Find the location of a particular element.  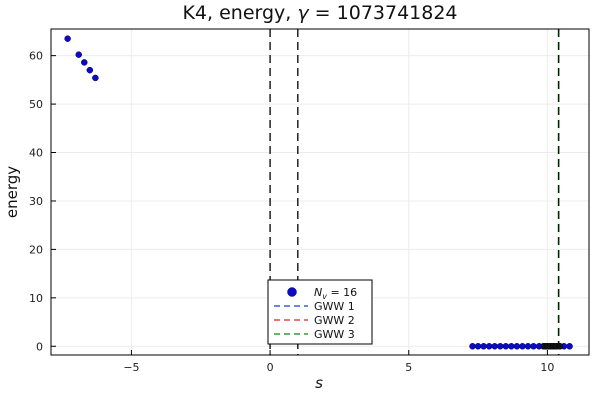

y-tick-label: 10 is located at coordinates (36, 298).